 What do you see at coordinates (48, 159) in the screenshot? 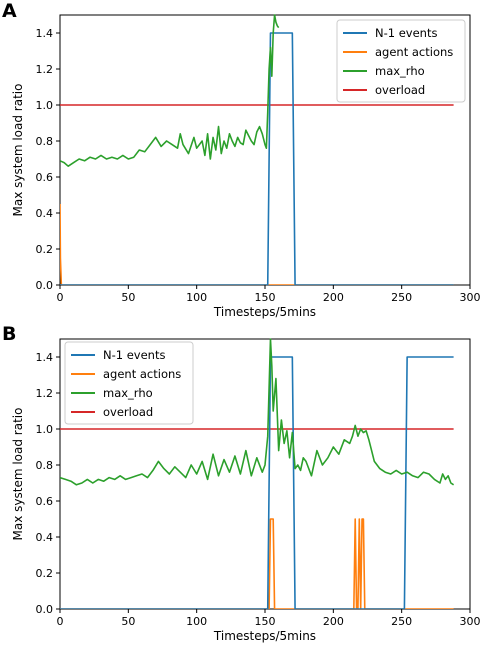
I see `y-axis-a: 0.0 0.2 0.4 0.6 0.8 1.0 1.2 1.4` at bounding box center [48, 159].